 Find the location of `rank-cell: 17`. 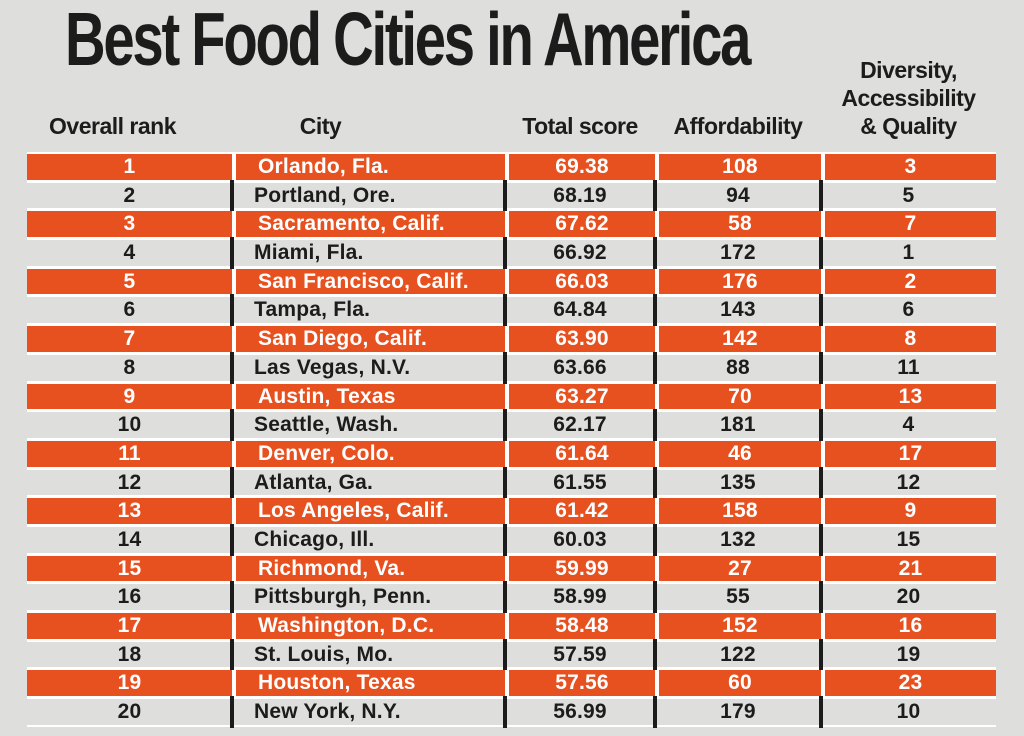

rank-cell: 17 is located at coordinates (129, 626).